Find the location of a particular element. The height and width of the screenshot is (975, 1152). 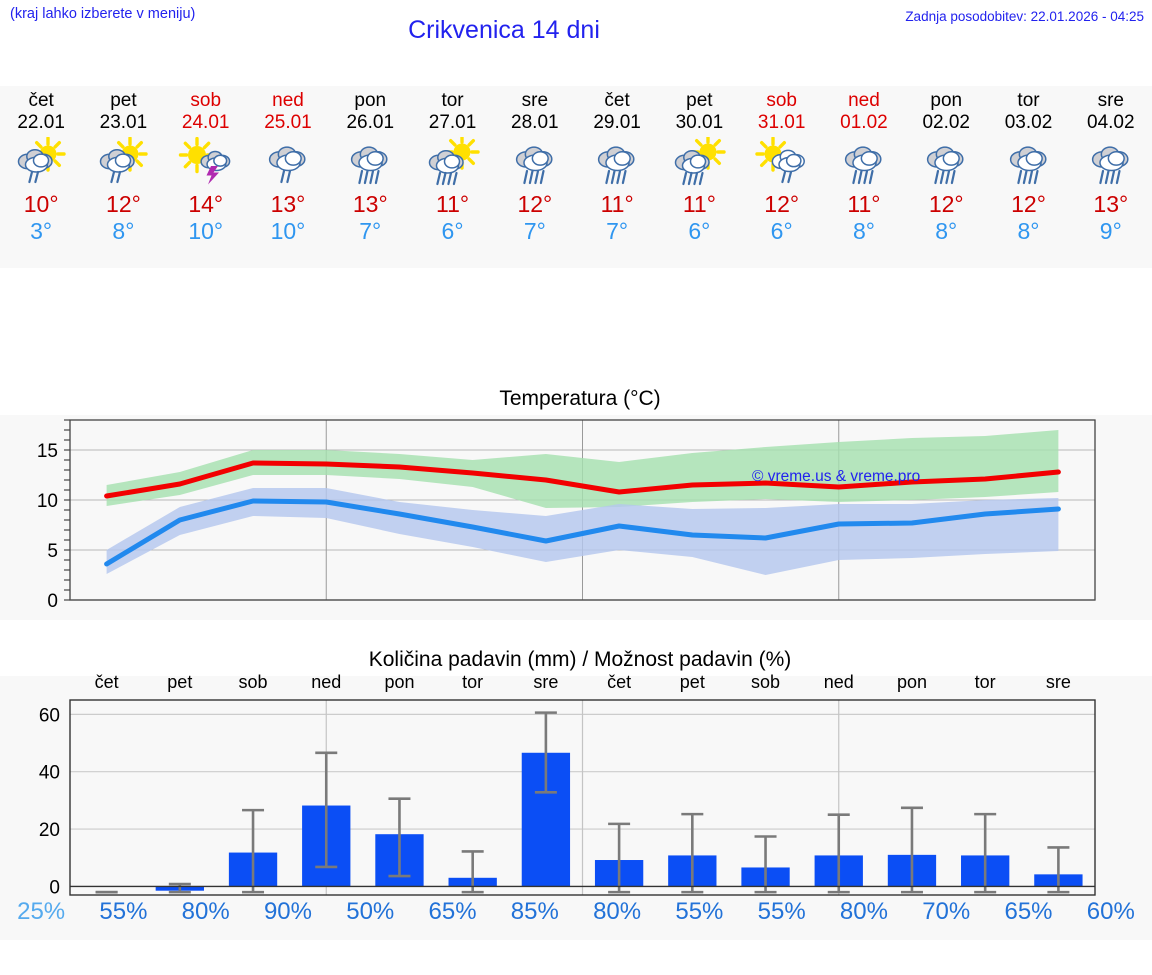

day-column: ned 01.02 11° 8° is located at coordinates (864, 177).